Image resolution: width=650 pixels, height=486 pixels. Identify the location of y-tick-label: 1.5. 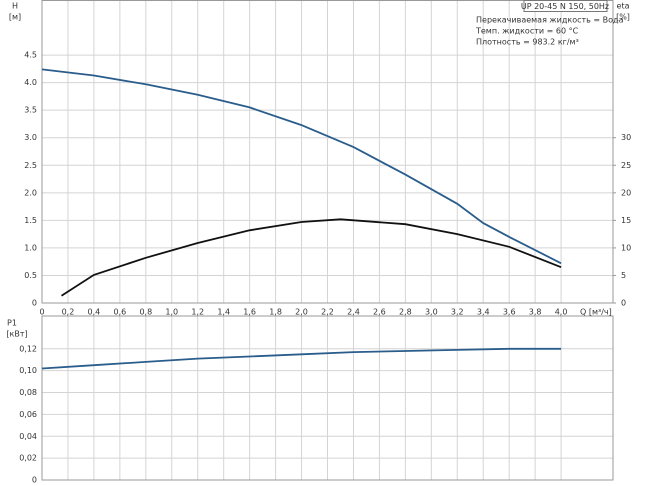
(30, 220).